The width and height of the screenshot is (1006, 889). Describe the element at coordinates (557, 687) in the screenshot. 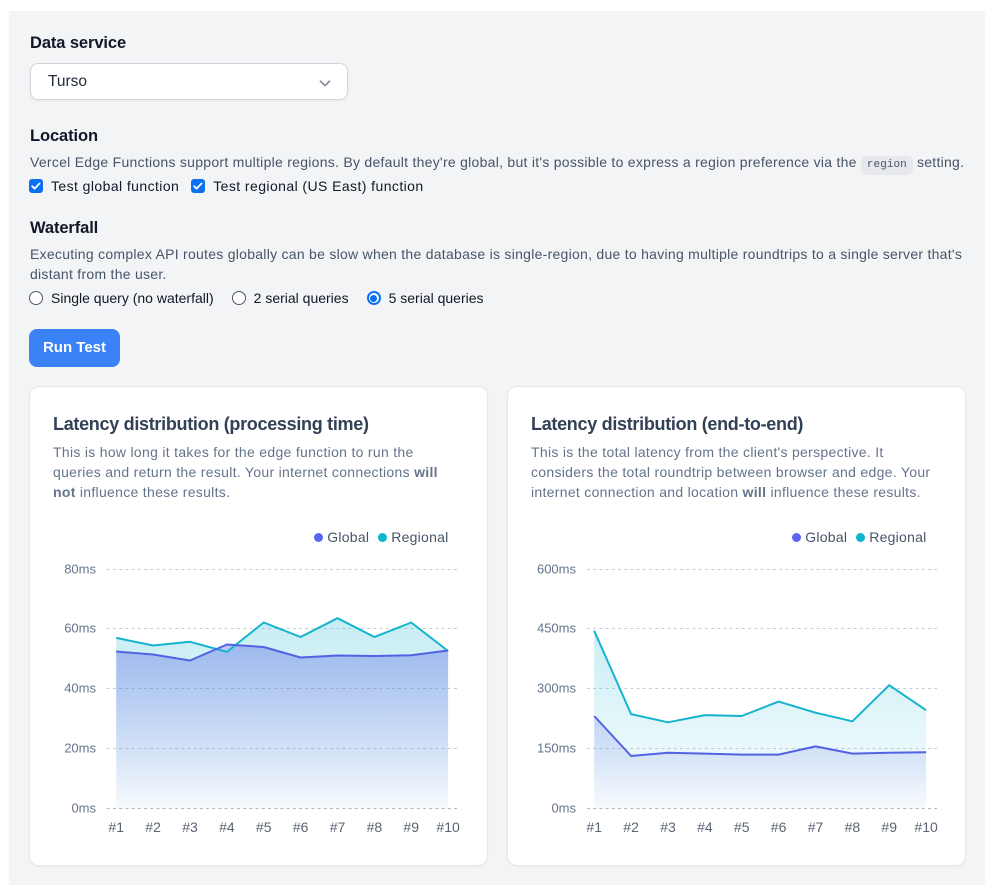

I see `svg-text: 300ms` at that location.